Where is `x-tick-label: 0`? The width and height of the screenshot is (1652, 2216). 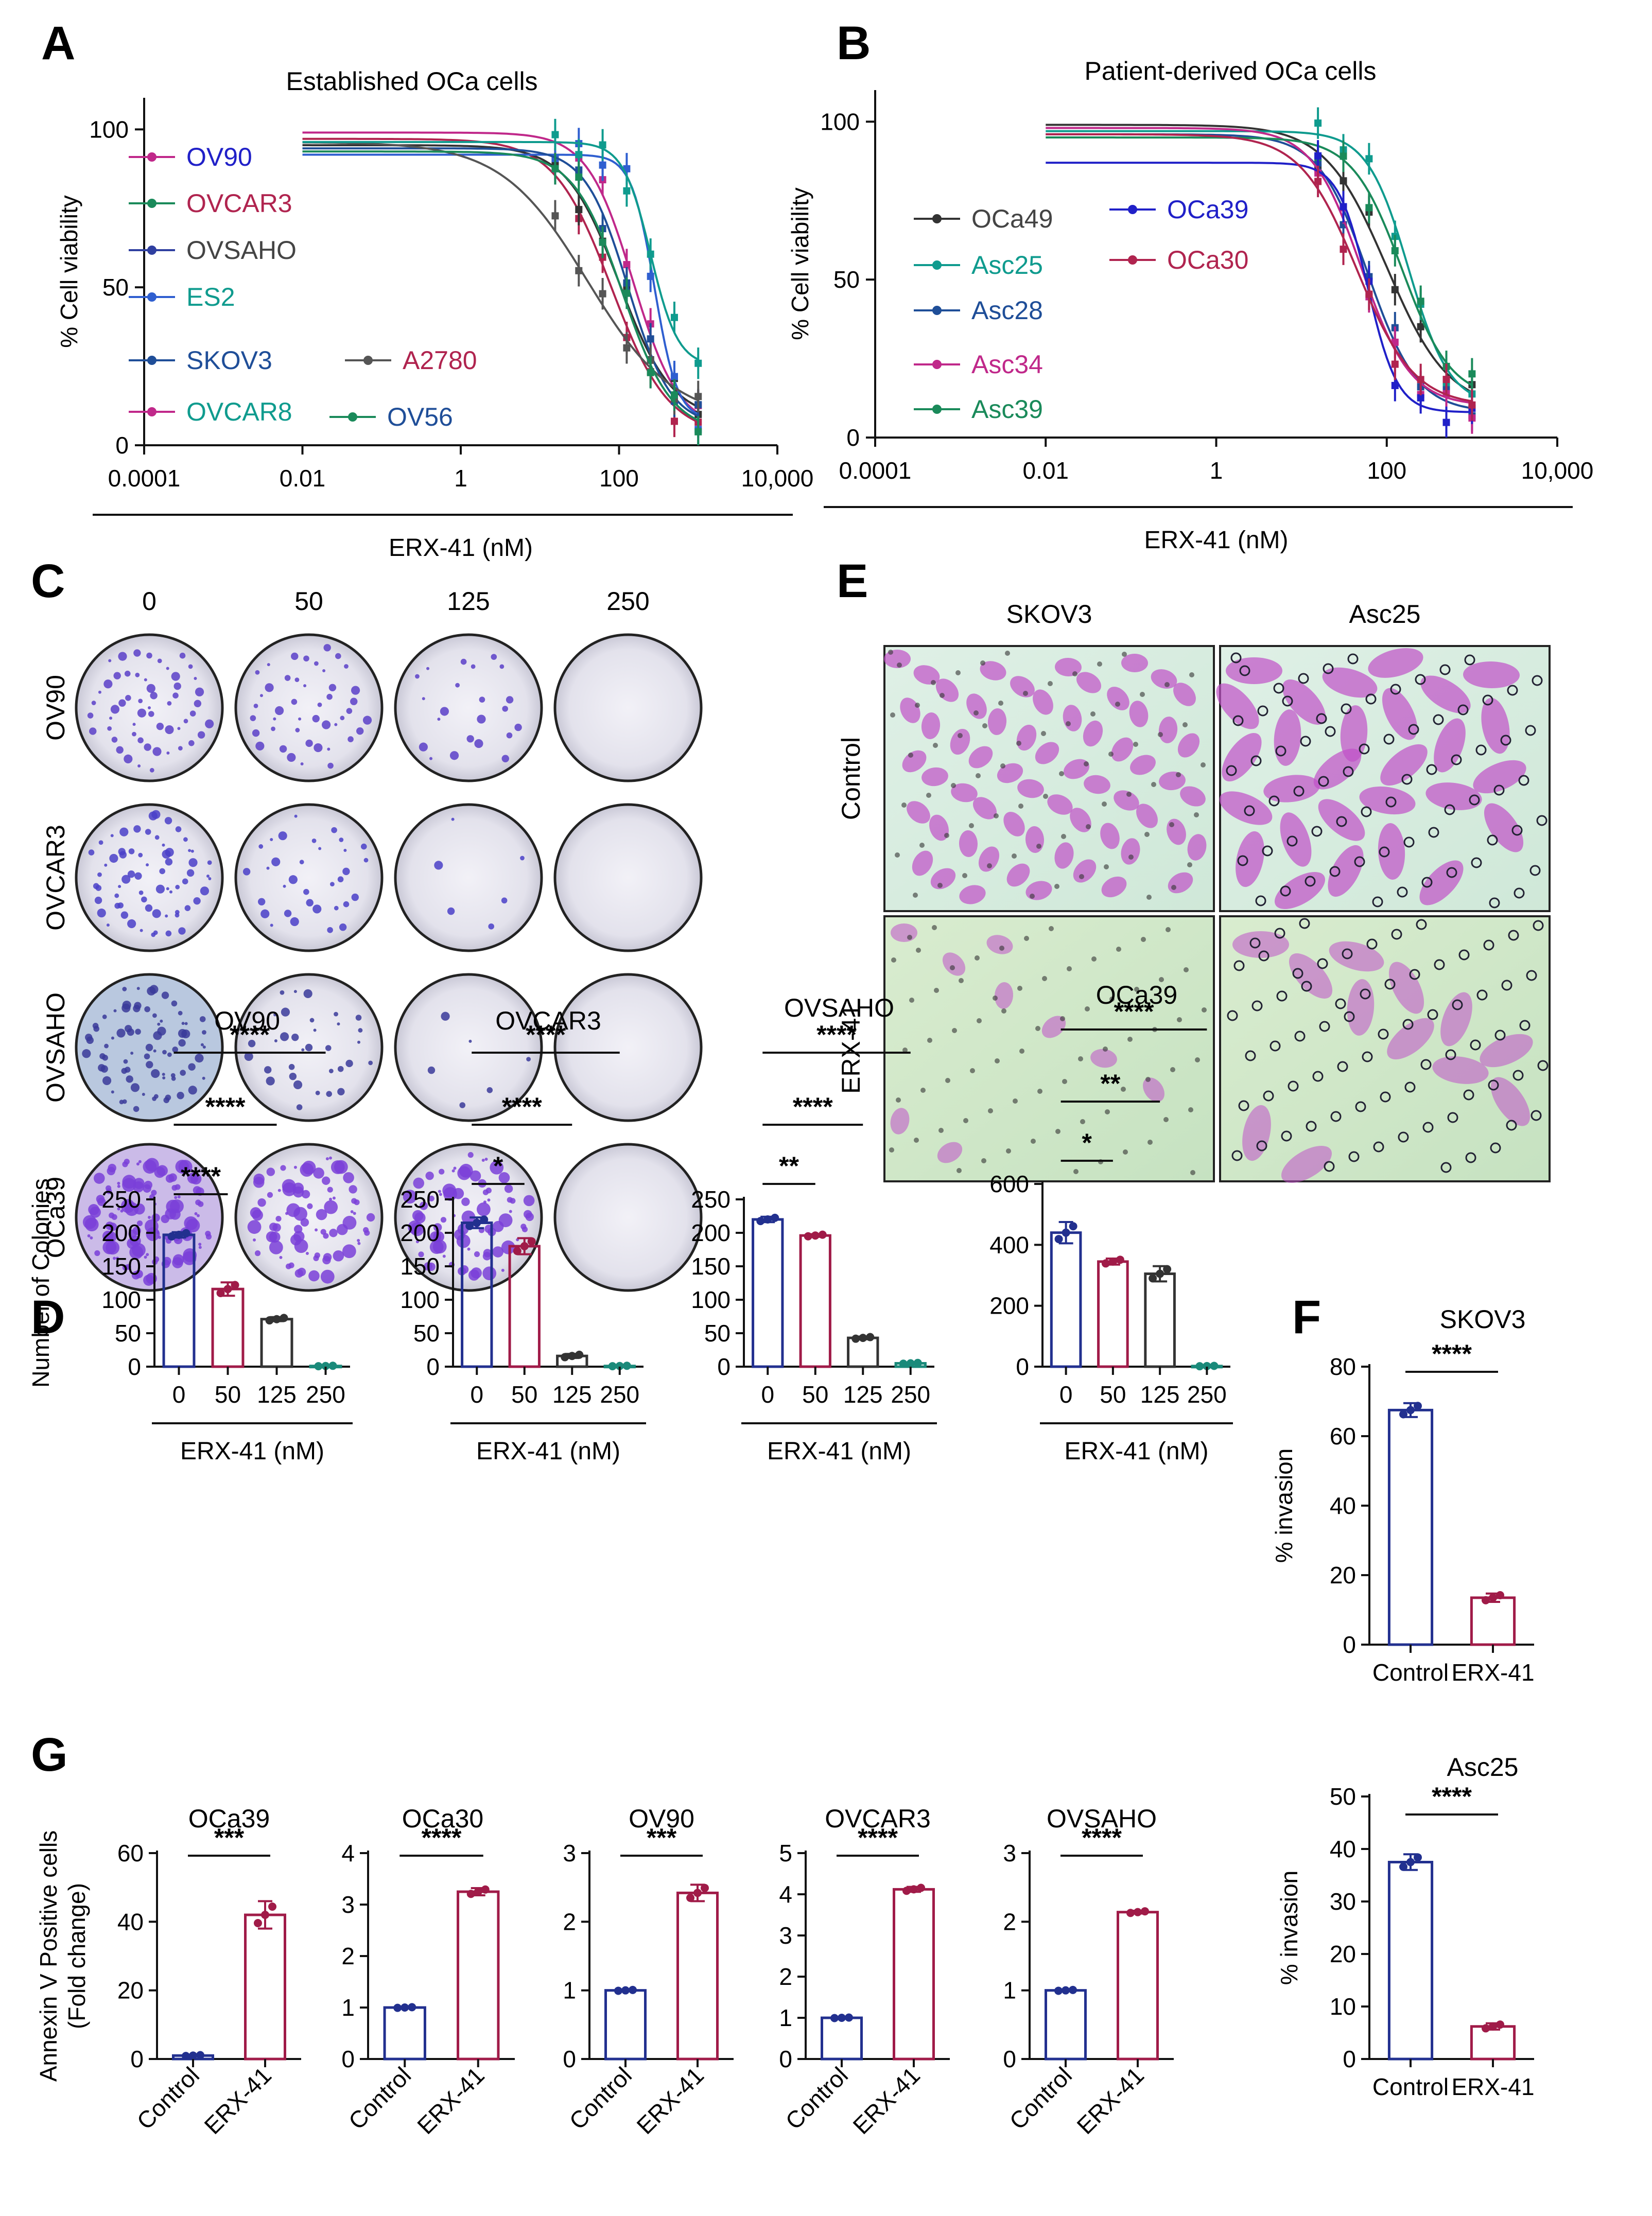 x-tick-label: 0 is located at coordinates (476, 1395).